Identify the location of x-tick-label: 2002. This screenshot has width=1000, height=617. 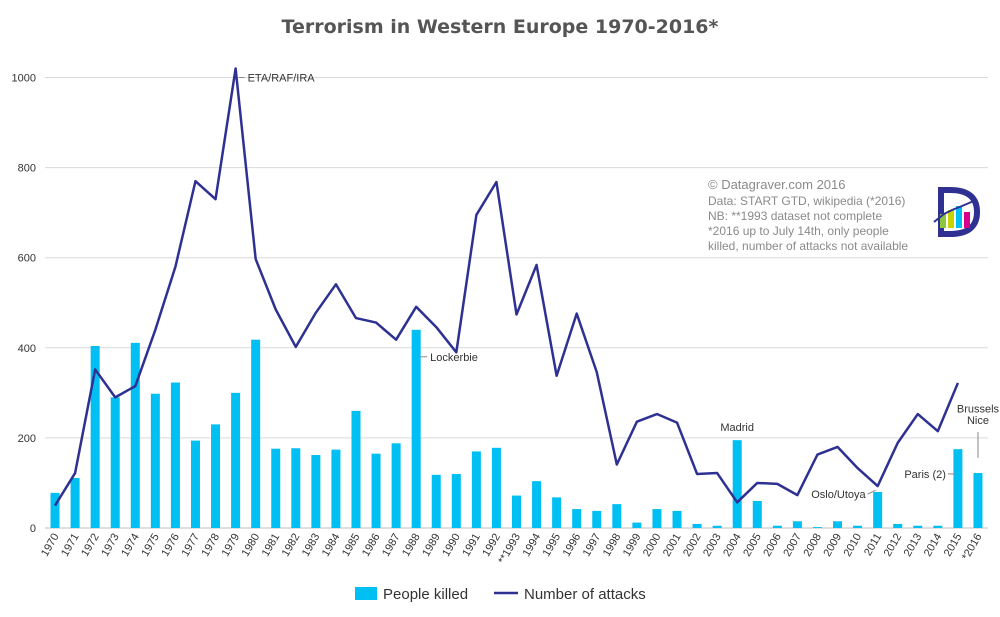
(692, 545).